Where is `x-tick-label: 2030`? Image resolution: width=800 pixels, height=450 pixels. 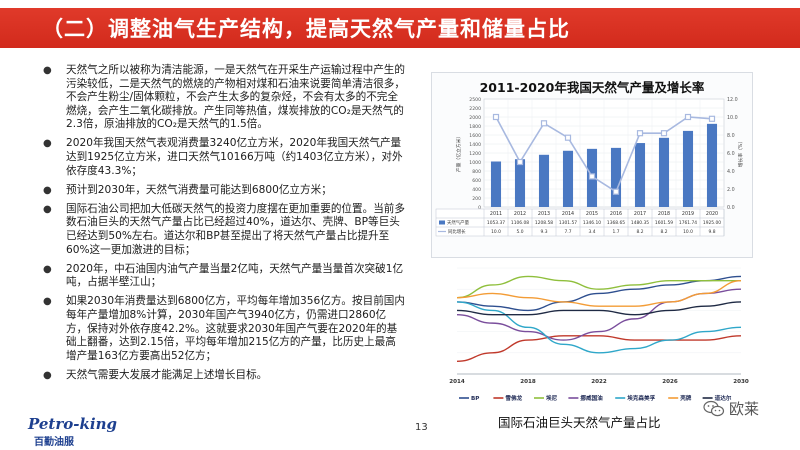 x-tick-label: 2030 is located at coordinates (741, 382).